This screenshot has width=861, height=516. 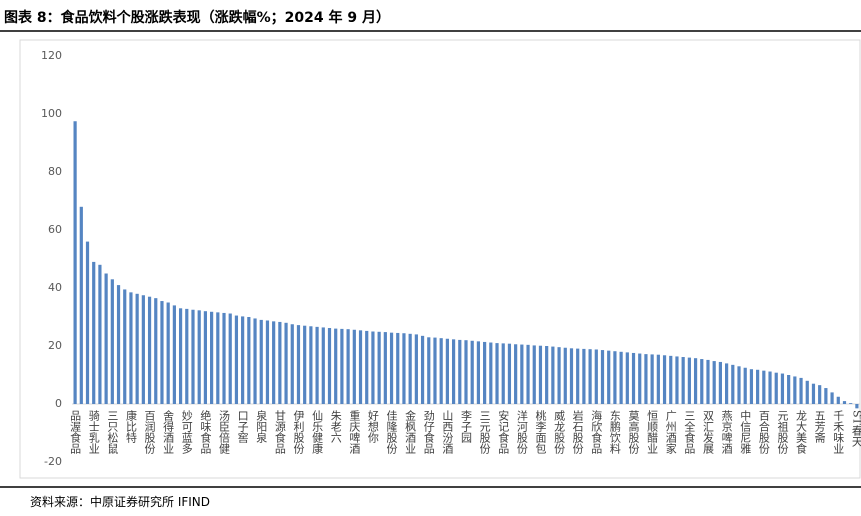 What do you see at coordinates (838, 432) in the screenshot?
I see `x-tick-label: 千禾味业` at bounding box center [838, 432].